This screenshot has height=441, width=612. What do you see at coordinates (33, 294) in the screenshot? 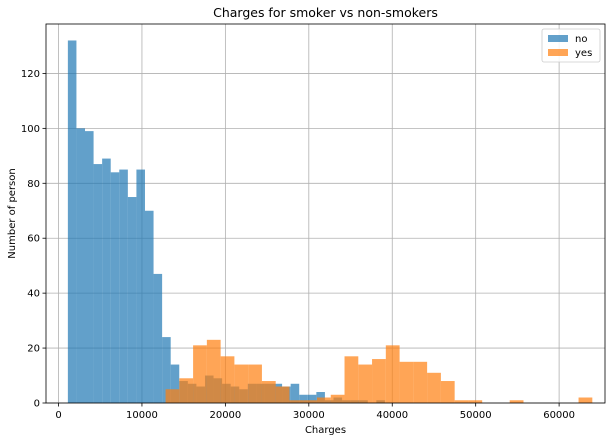
I see `y-tick-label: 40` at bounding box center [33, 294].